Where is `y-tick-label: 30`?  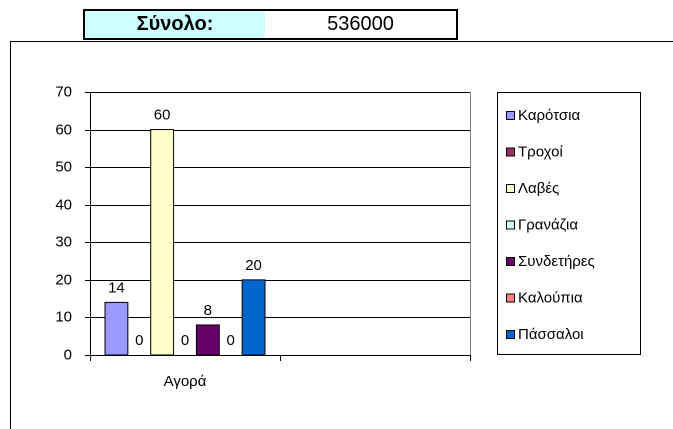
y-tick-label: 30 is located at coordinates (63, 241).